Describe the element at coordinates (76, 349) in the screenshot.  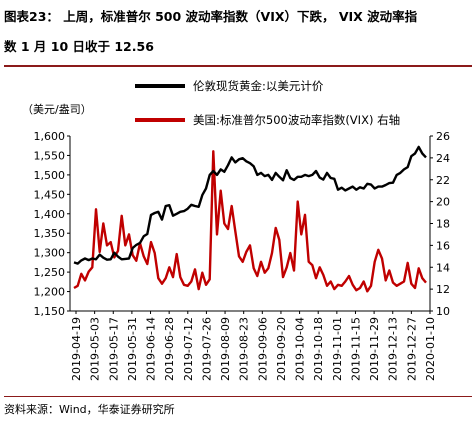
I see `x-tick-label: 2019-04-19` at that location.